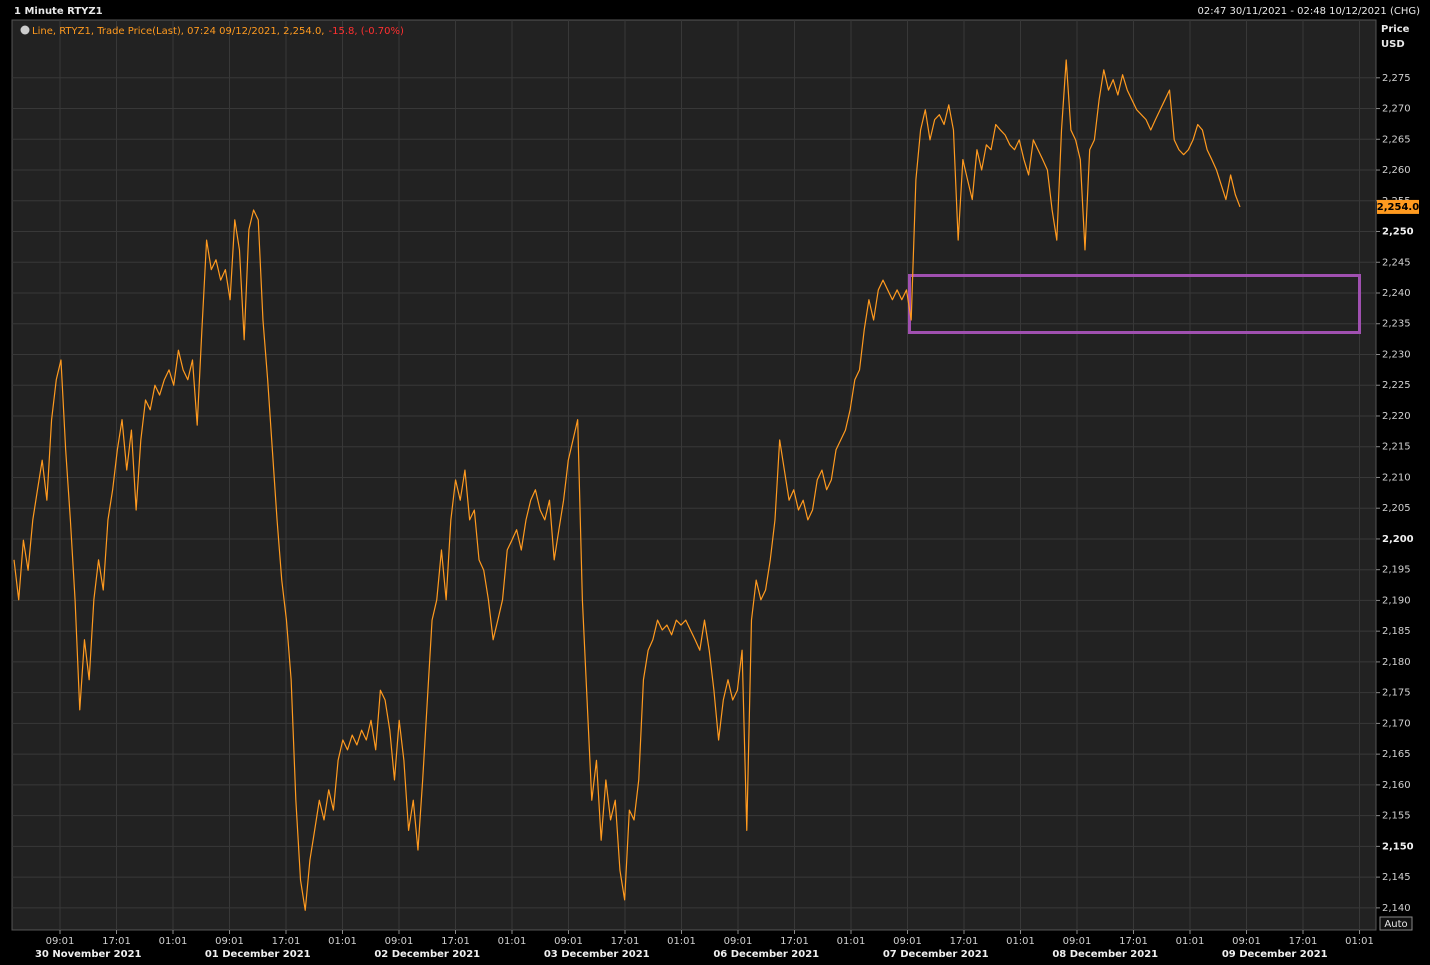 This screenshot has height=965, width=1430. I want to click on y-tick-label: 2,275, so click(1396, 78).